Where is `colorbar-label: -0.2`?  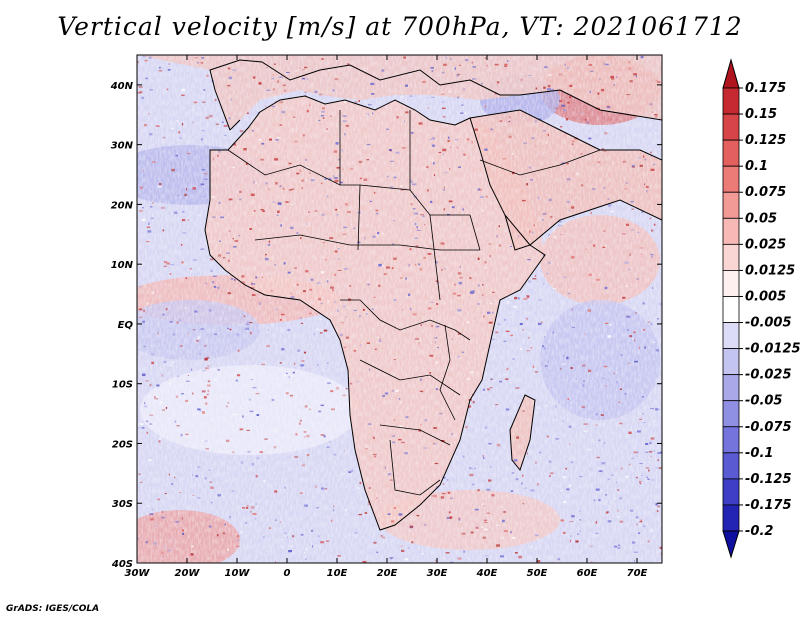 colorbar-label: -0.2 is located at coordinates (759, 531).